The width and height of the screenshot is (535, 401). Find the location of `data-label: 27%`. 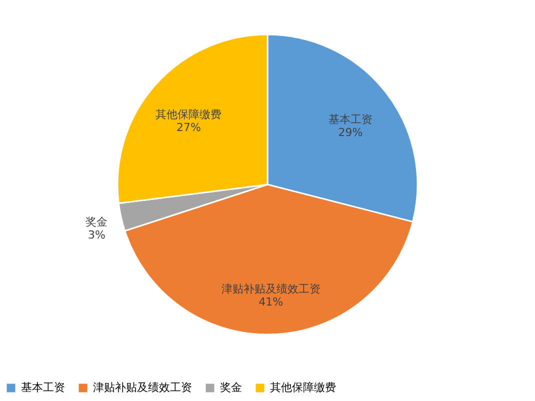

data-label: 27% is located at coordinates (188, 127).